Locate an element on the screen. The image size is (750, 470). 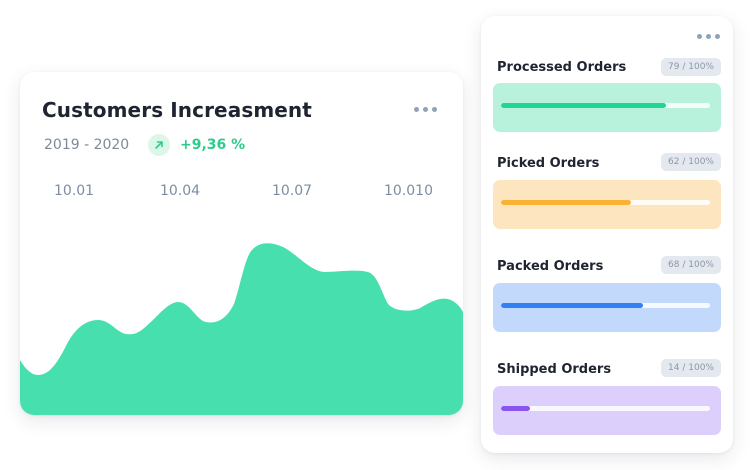
shipped-orders-bar is located at coordinates (607, 410).